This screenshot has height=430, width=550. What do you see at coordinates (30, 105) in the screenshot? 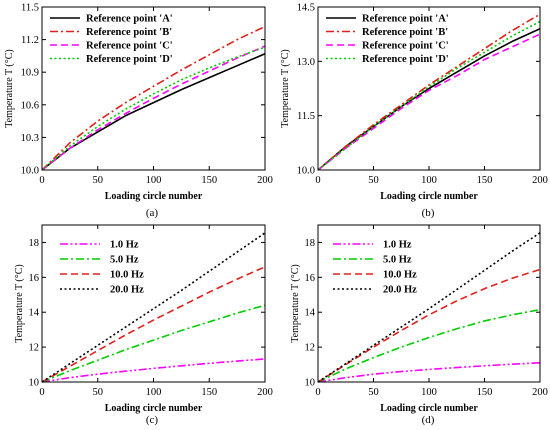
I see `y-tick-label: 10.6` at bounding box center [30, 105].